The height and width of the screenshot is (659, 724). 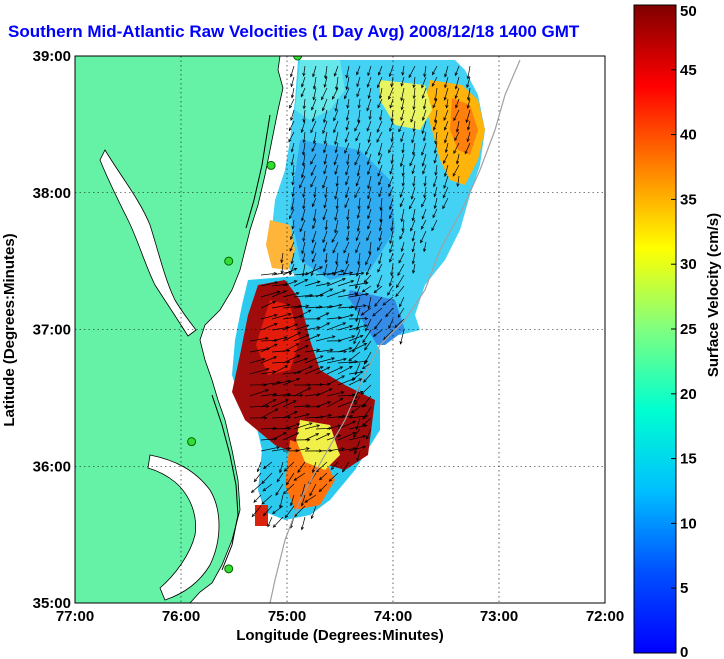 I want to click on y-tick-label: 36:00, so click(x=52, y=466).